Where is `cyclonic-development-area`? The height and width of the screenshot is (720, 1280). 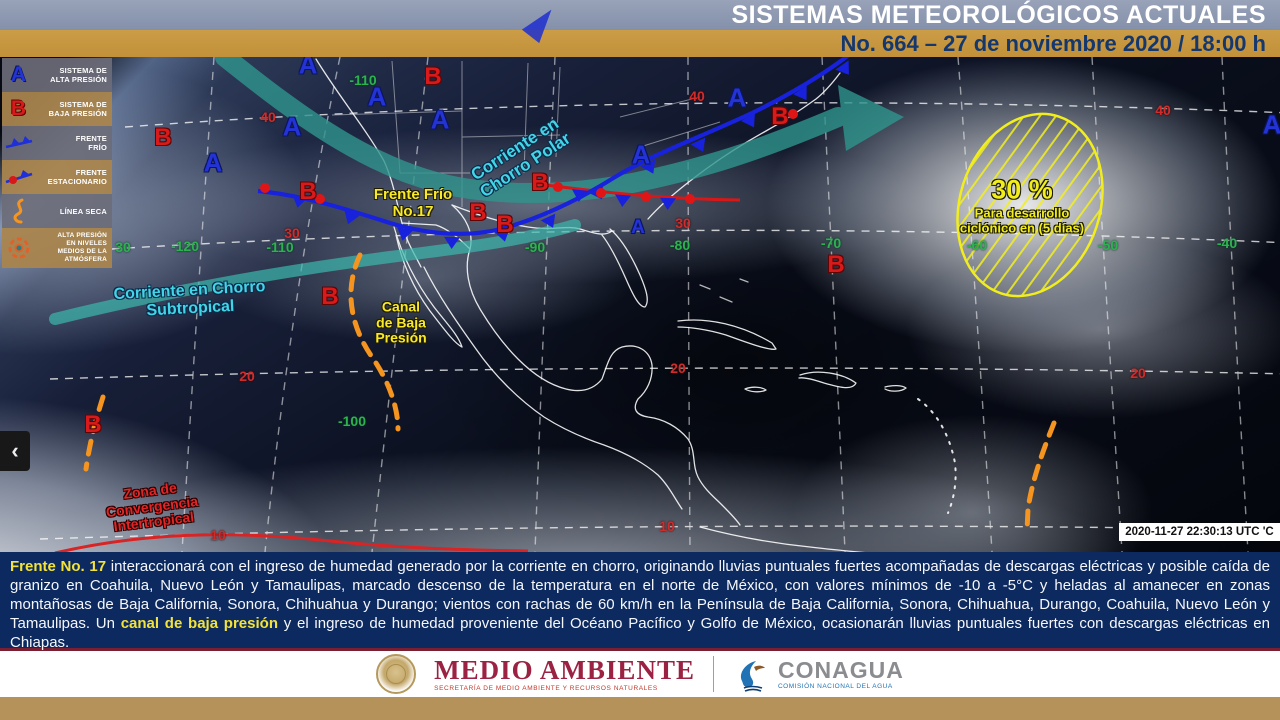 cyclonic-development-area is located at coordinates (1030, 205).